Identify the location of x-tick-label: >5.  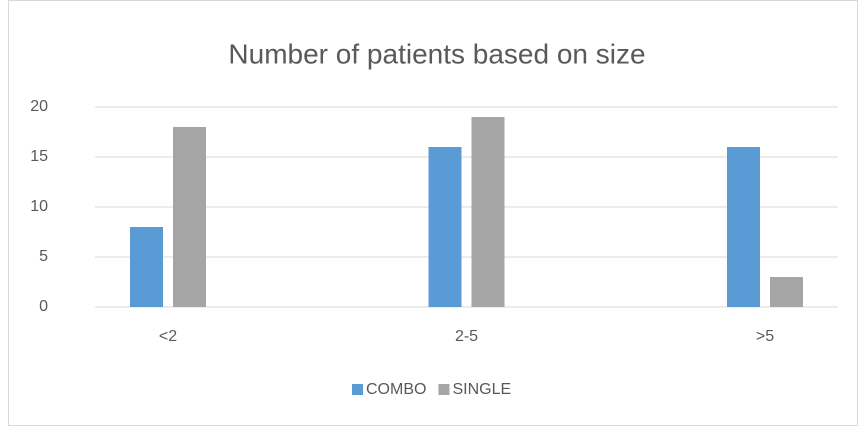
(765, 336).